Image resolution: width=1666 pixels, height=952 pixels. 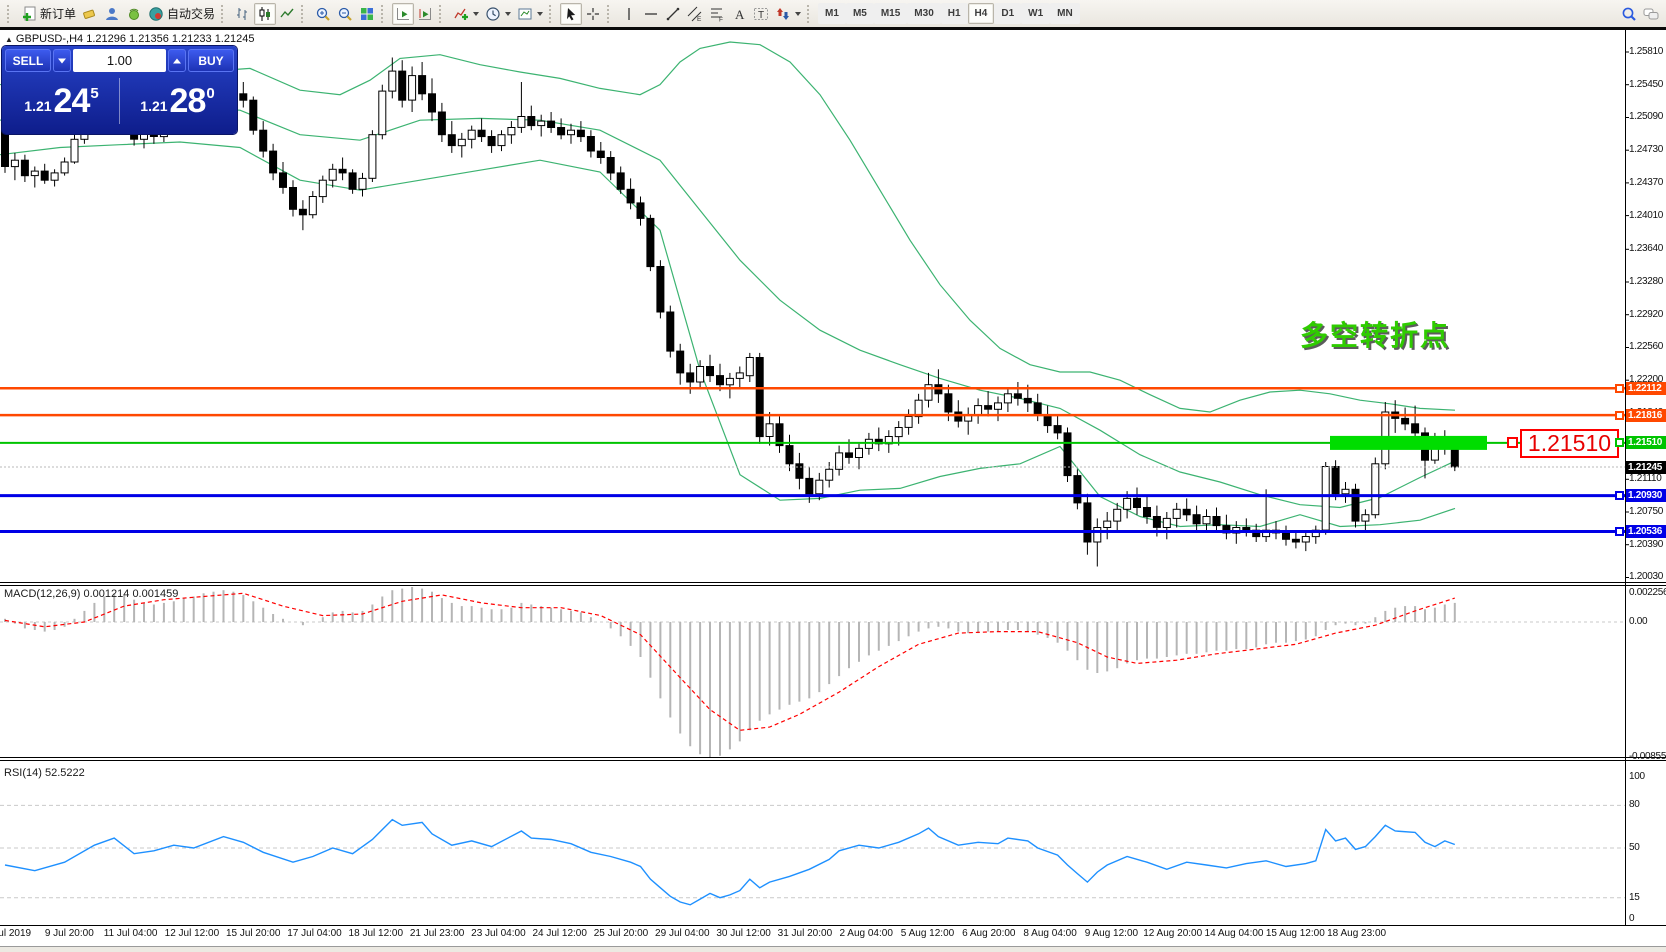 What do you see at coordinates (287, 14) in the screenshot?
I see `toolbar-button-chart-line` at bounding box center [287, 14].